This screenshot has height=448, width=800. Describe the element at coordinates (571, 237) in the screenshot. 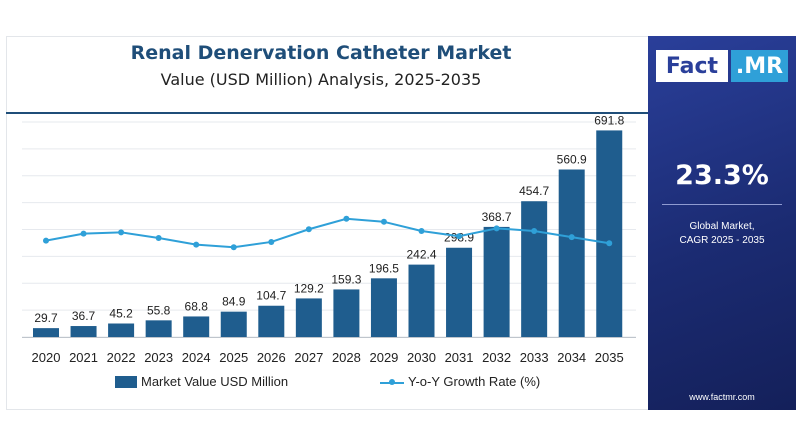

I see `growth-point-2034` at that location.